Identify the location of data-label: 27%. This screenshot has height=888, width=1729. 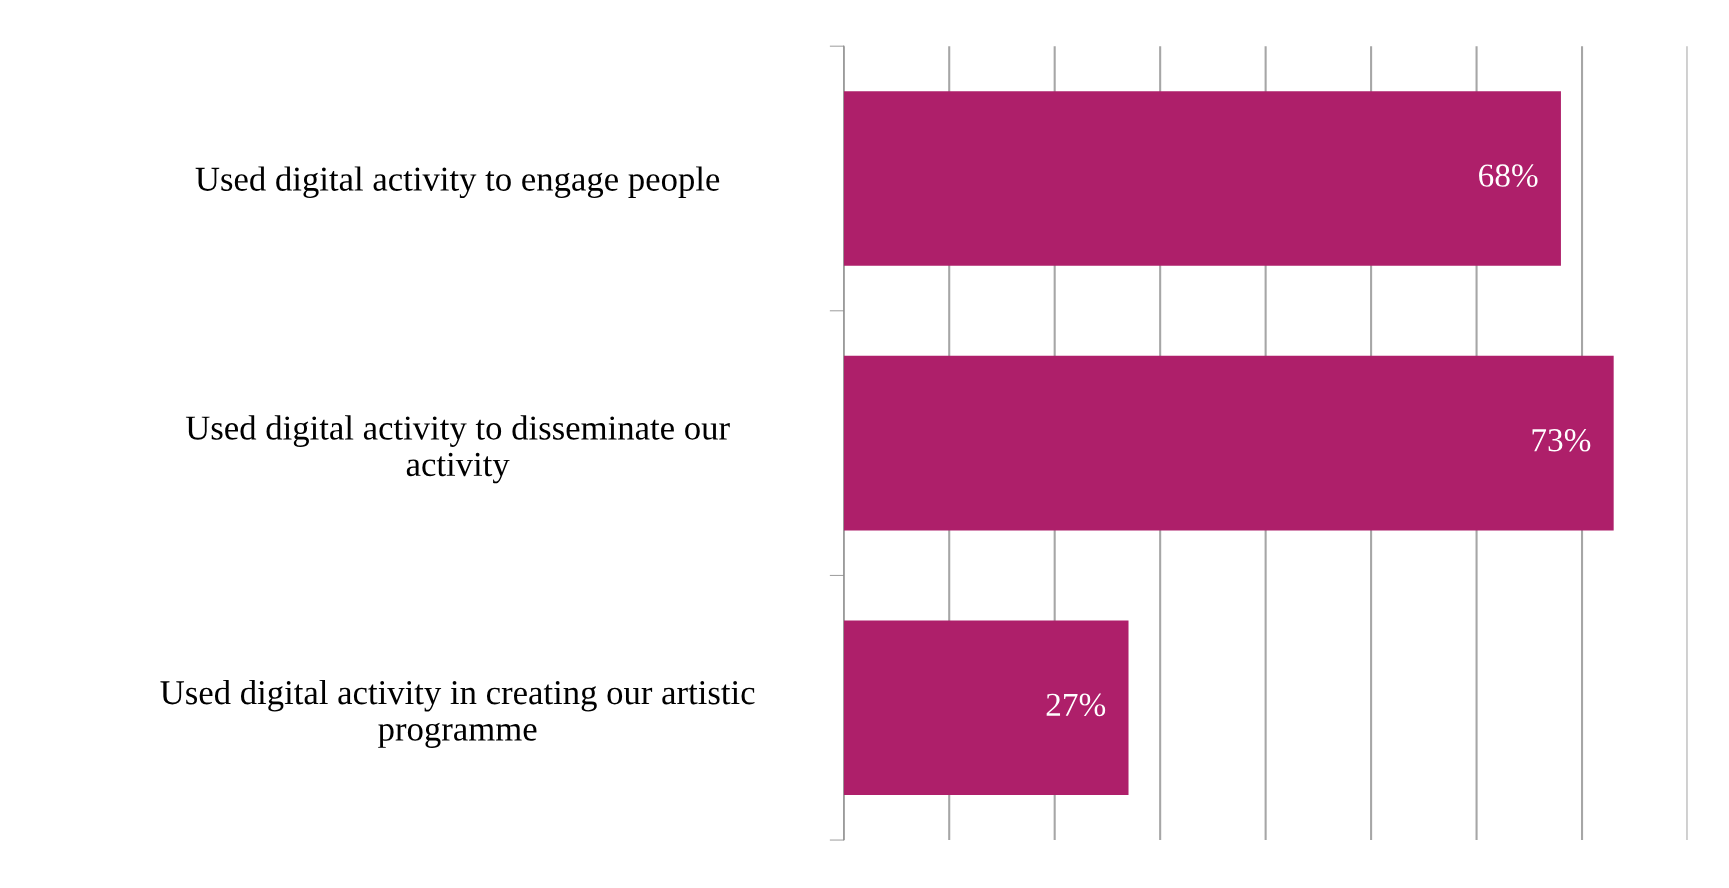
(1076, 705).